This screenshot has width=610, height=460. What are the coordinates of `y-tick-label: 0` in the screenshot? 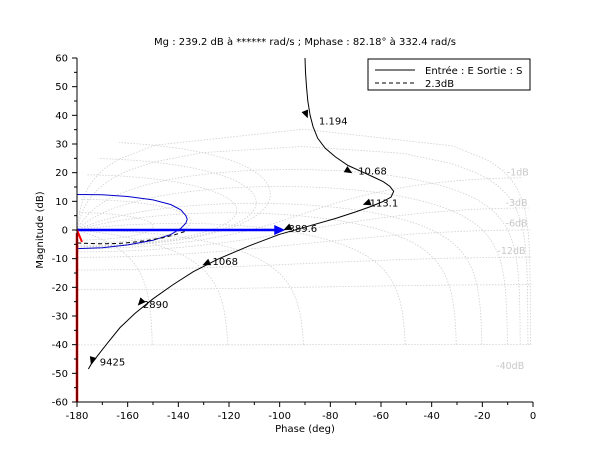 It's located at (65, 231).